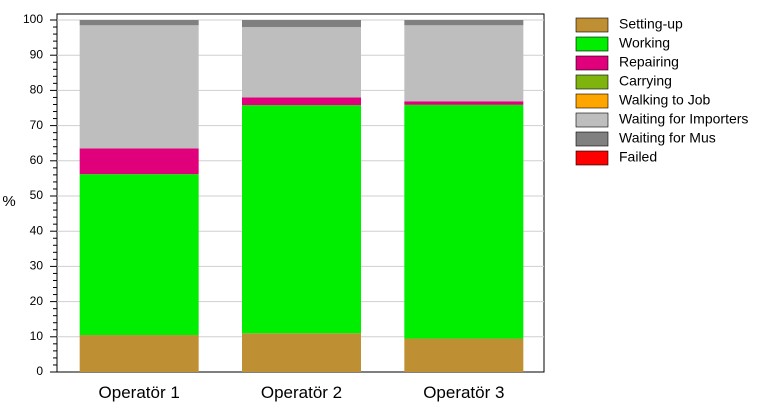 The image size is (758, 408). I want to click on x-category-label: Operatör 2, so click(301, 392).